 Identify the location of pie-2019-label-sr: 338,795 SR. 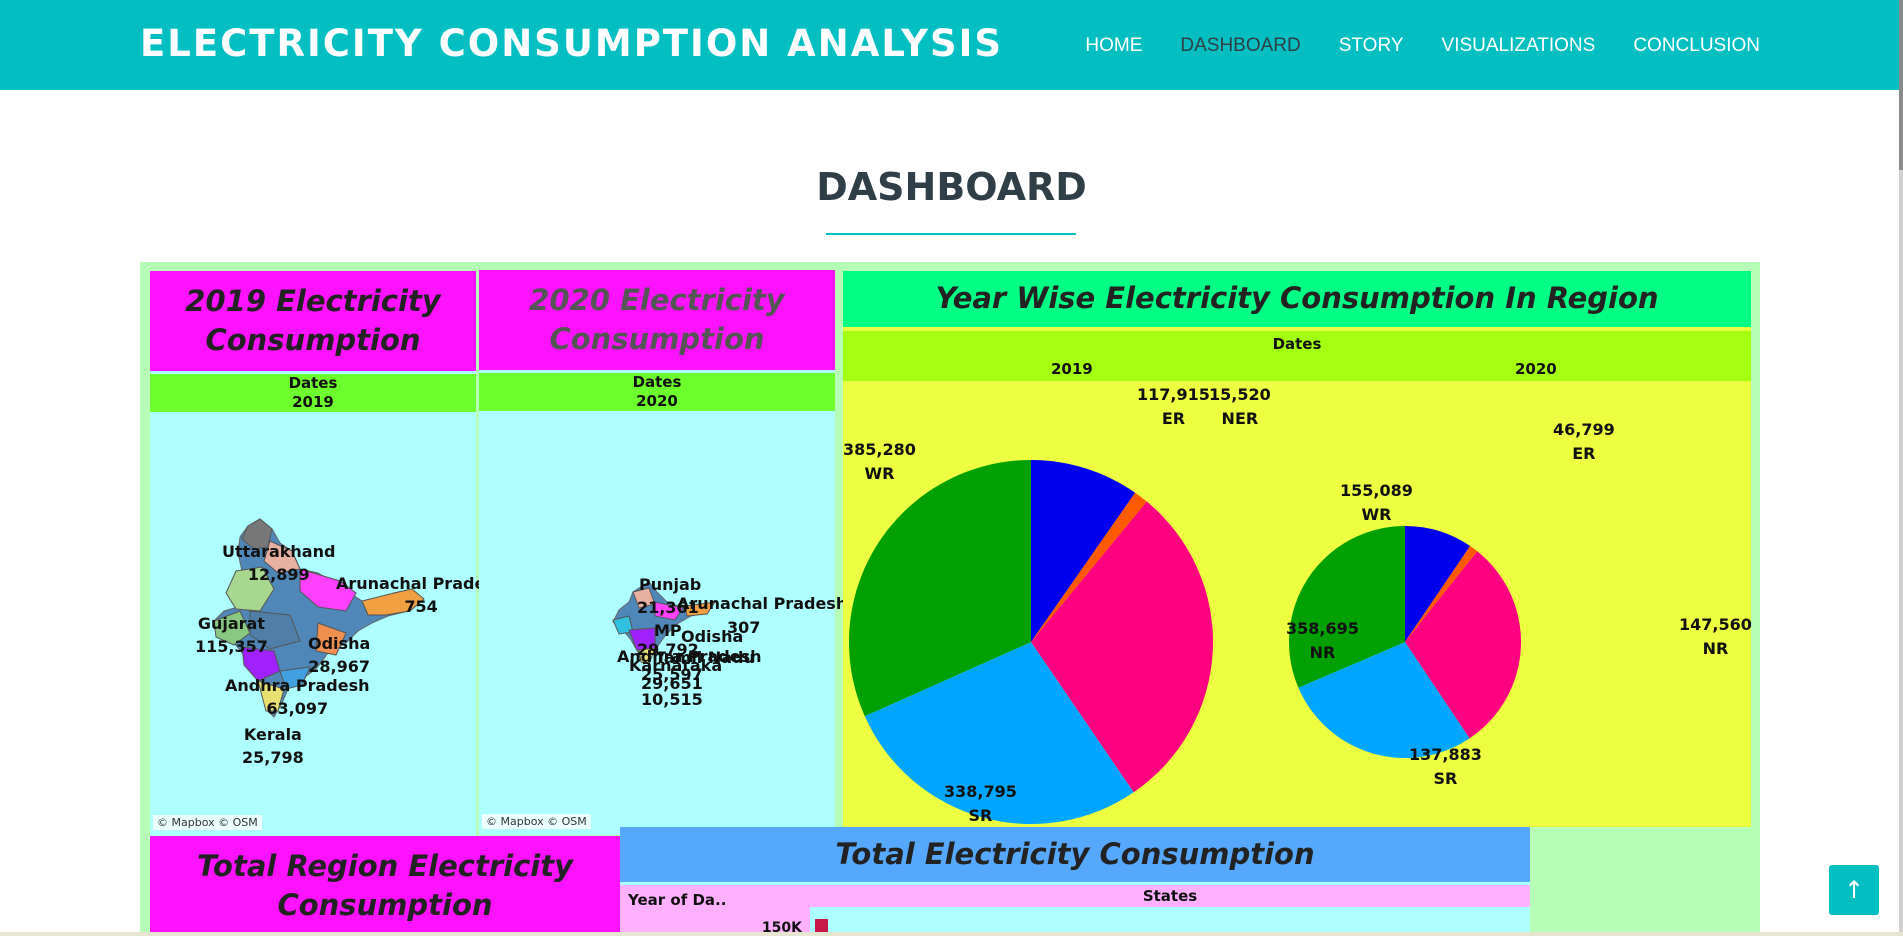
(980, 804).